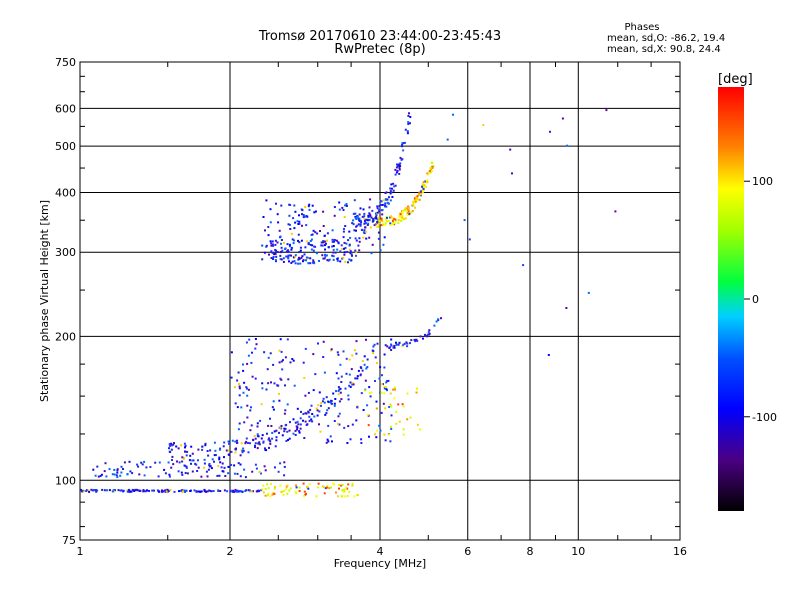 The width and height of the screenshot is (800, 600). What do you see at coordinates (380, 563) in the screenshot?
I see `x-axis-label: Frequency [MHz]` at bounding box center [380, 563].